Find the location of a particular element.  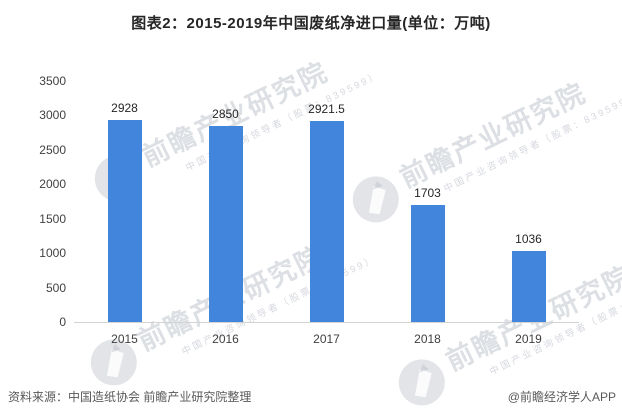

source-note: 资料来源：中国造纸协会 前瞻产业研究院整理 is located at coordinates (130, 397).